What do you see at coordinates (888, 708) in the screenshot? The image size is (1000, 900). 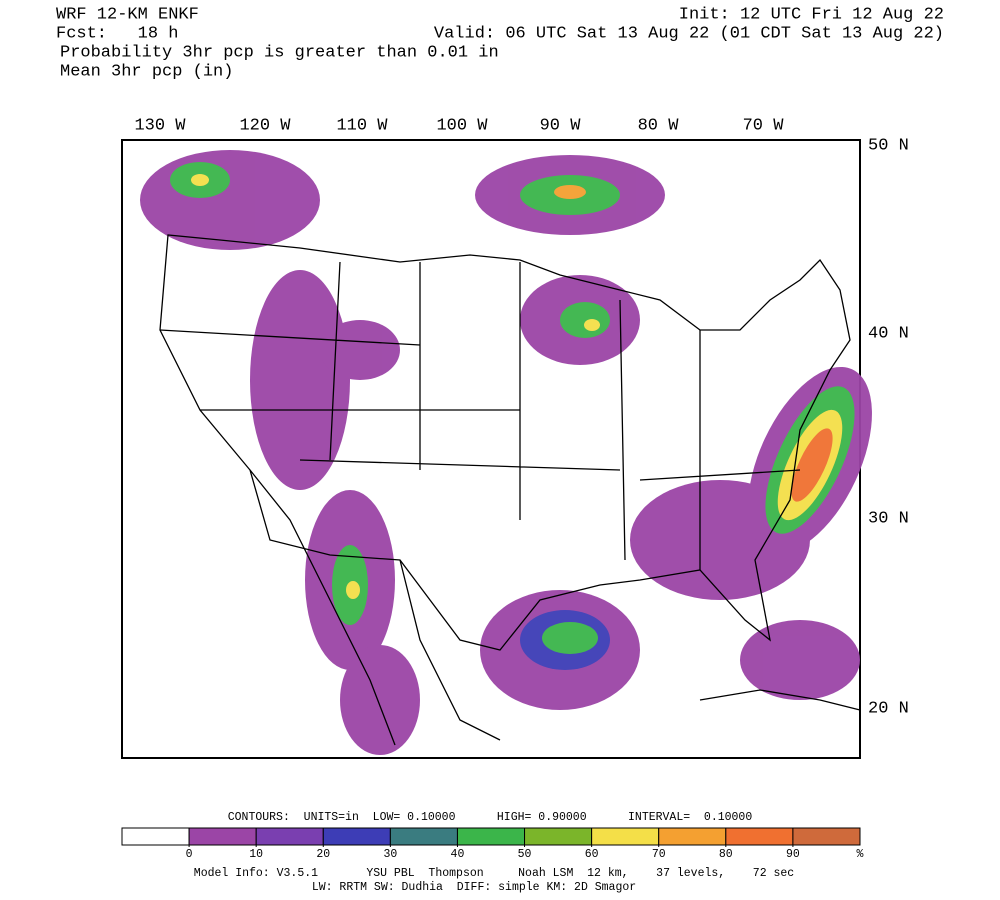 I see `lat-label: 20 N` at bounding box center [888, 708].